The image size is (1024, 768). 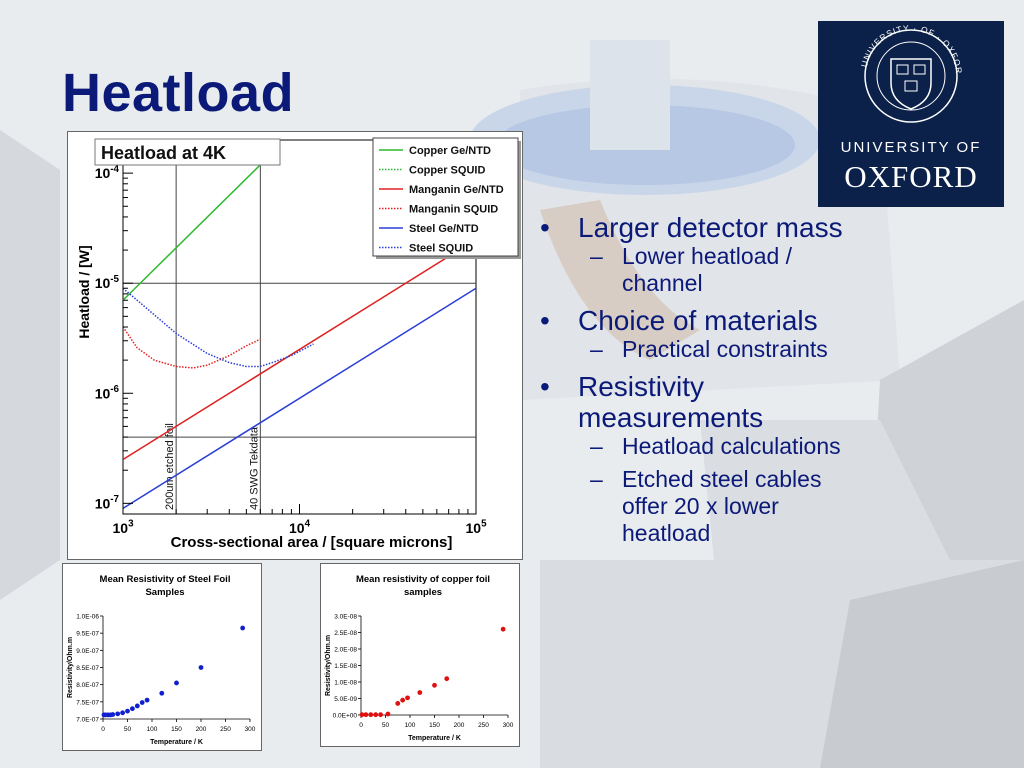 I want to click on chart-title-box, so click(x=187, y=152).